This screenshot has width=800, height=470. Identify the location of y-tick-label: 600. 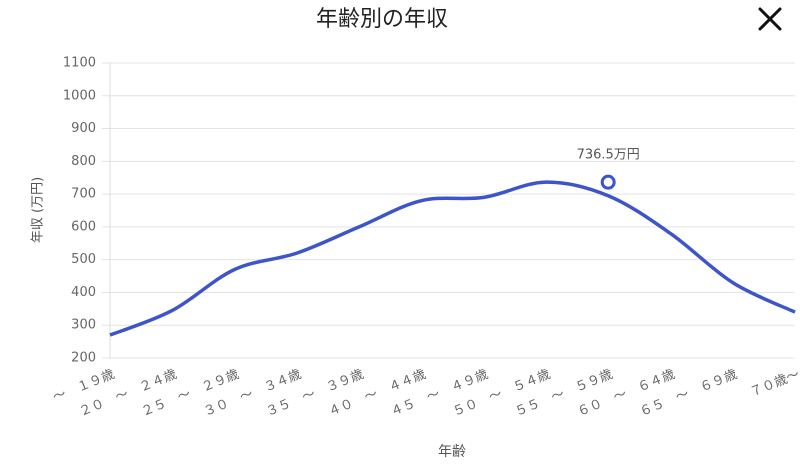
(83, 226).